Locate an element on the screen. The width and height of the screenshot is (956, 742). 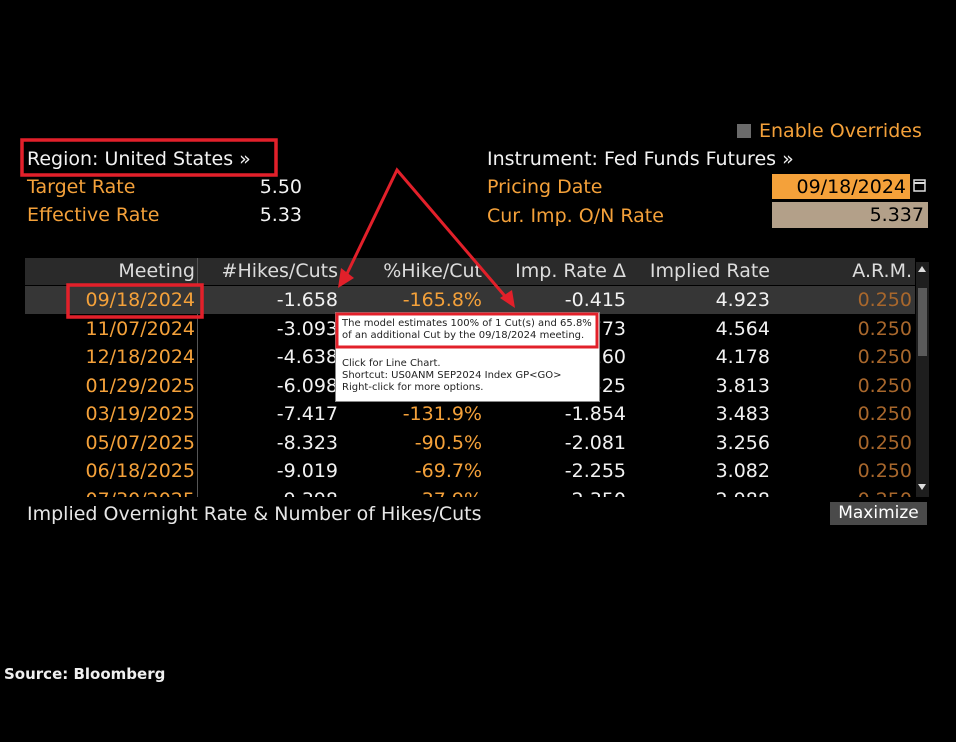
field-label: Cur. Imp. O/N Rate is located at coordinates (575, 216).